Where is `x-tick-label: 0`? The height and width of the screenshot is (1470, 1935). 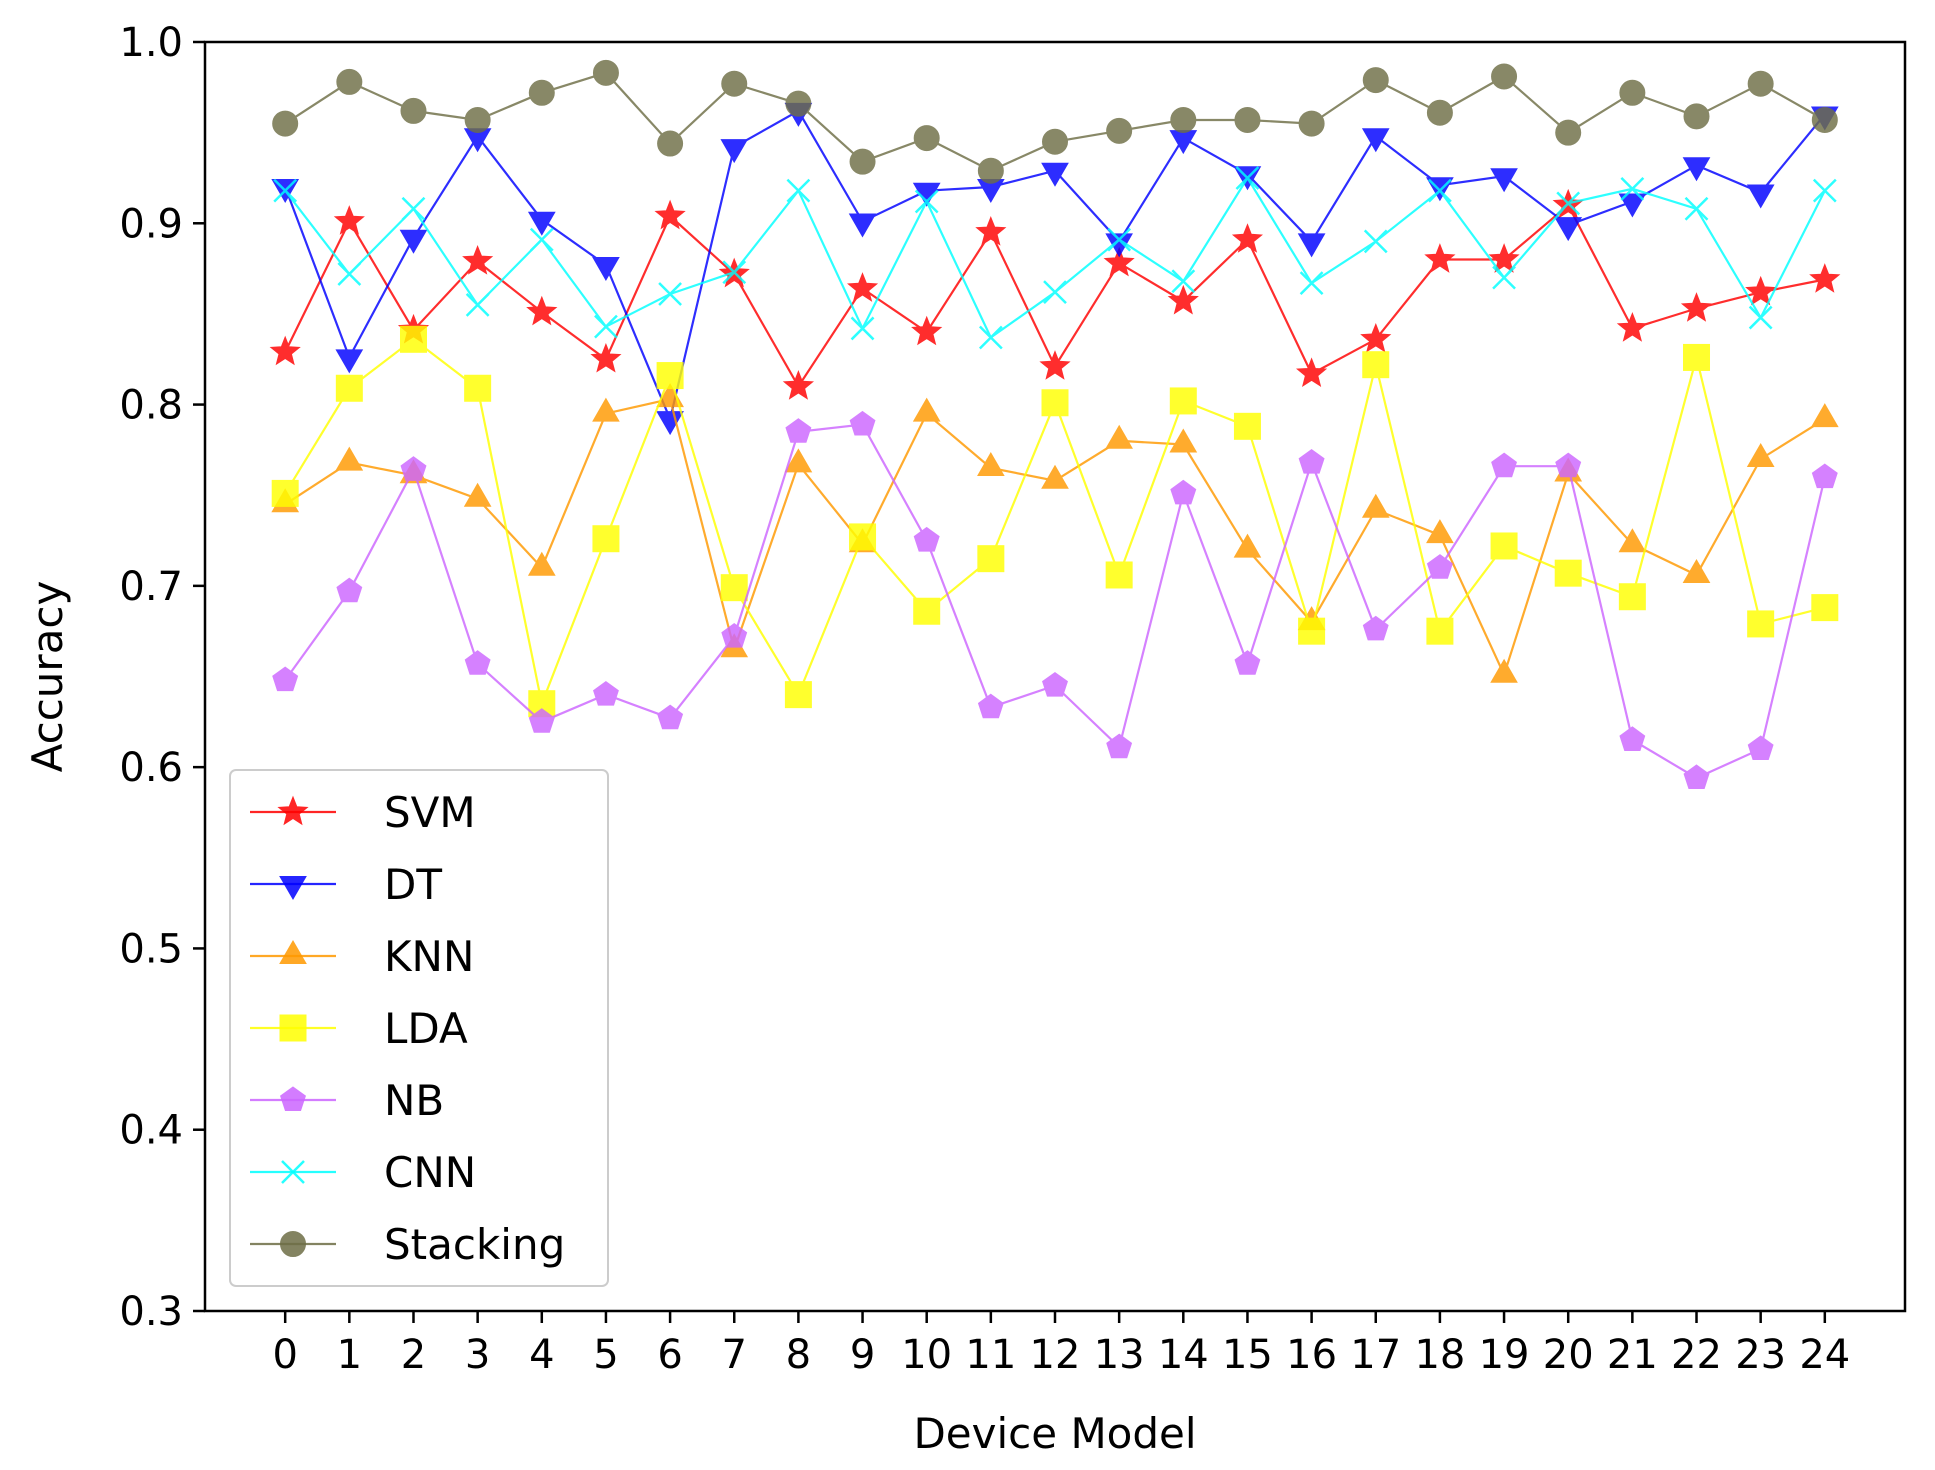
x-tick-label: 0 is located at coordinates (284, 1355).